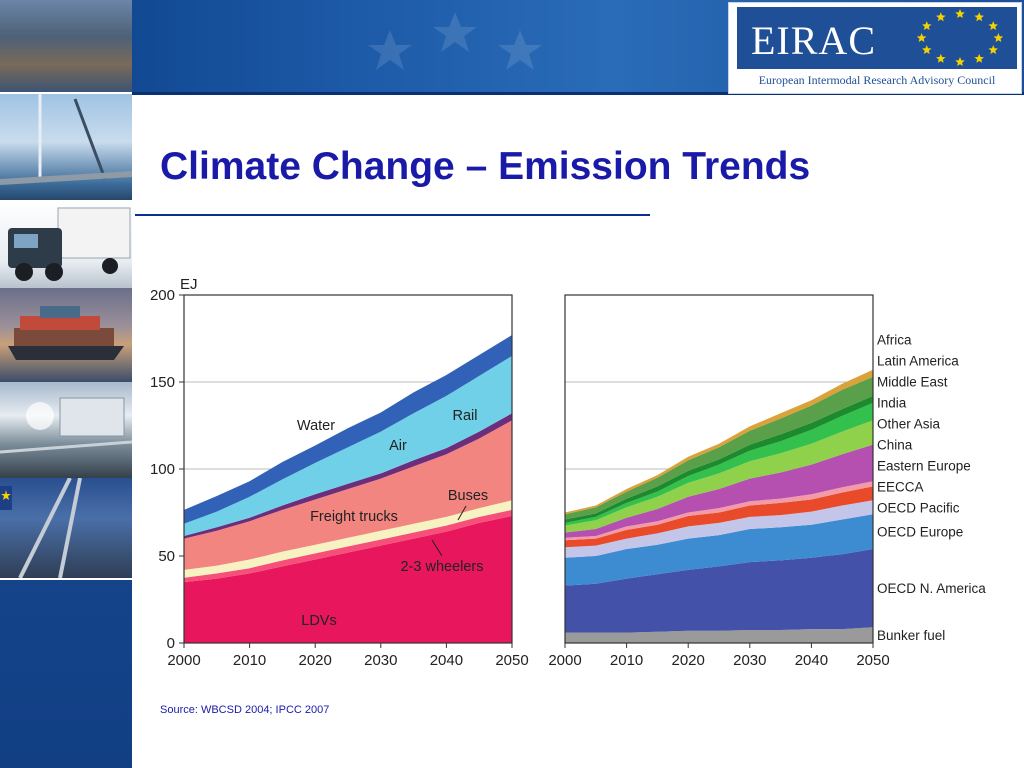 The width and height of the screenshot is (1024, 768). I want to click on legend-label: India, so click(892, 402).